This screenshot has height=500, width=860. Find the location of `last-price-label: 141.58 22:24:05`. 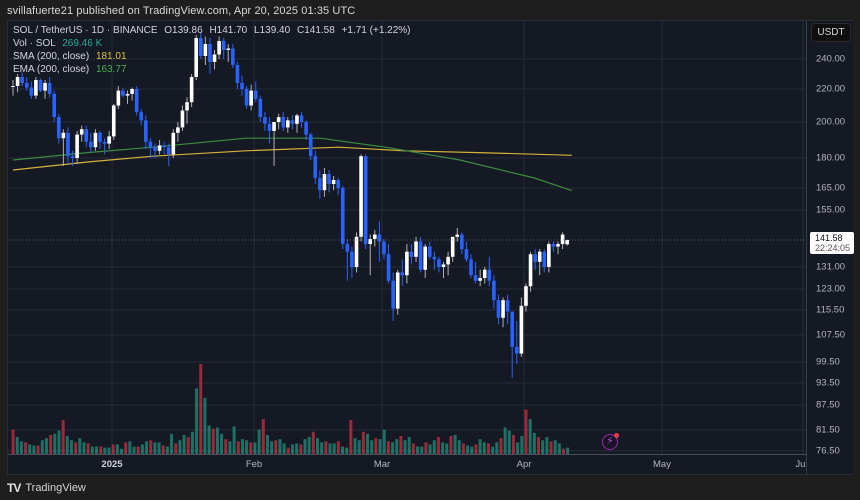

last-price-label: 141.58 22:24:05 is located at coordinates (832, 243).